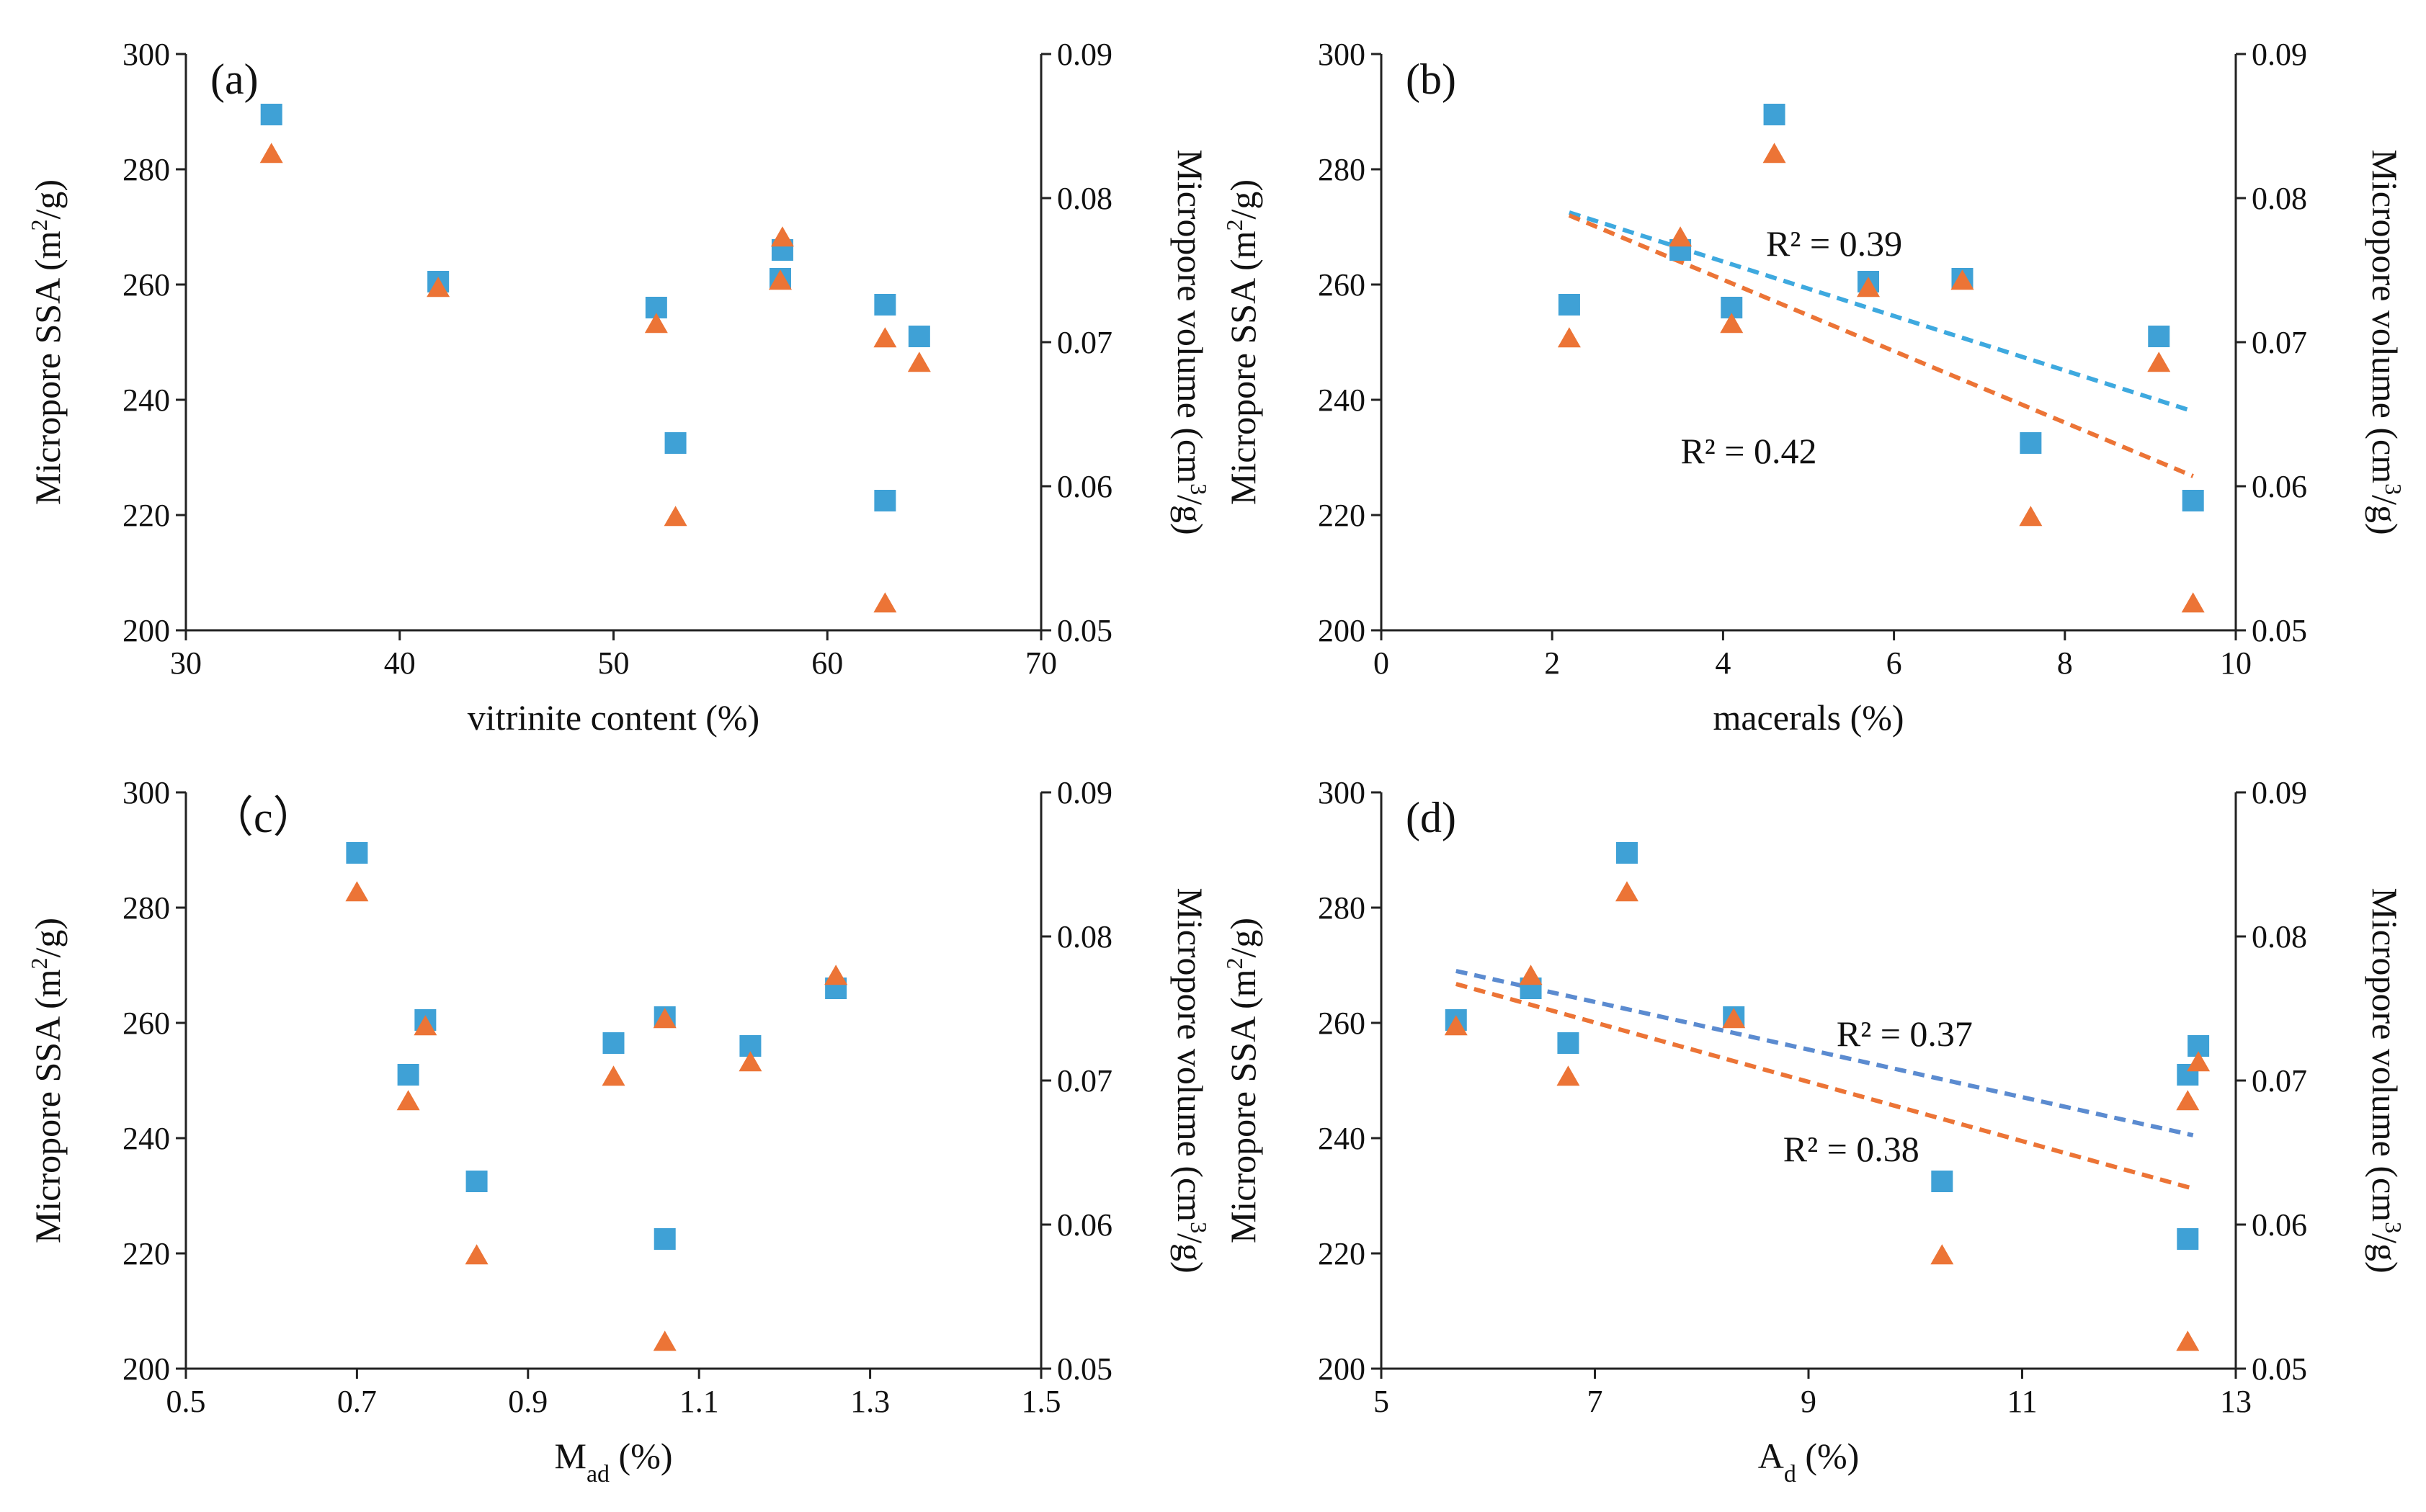 Image resolution: width=2426 pixels, height=1512 pixels. I want to click on x-tick-label: 4, so click(1723, 663).